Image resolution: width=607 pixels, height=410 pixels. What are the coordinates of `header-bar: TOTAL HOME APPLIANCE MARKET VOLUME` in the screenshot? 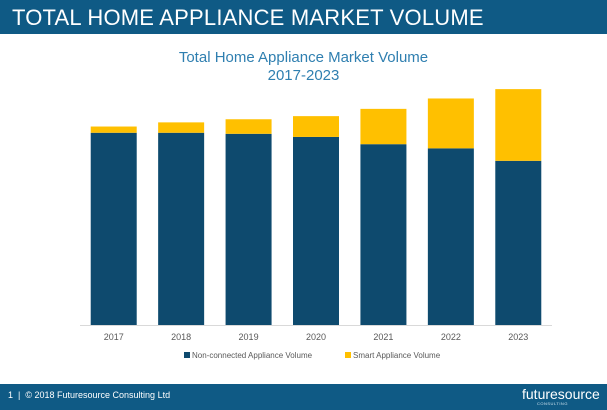 It's located at (303, 17).